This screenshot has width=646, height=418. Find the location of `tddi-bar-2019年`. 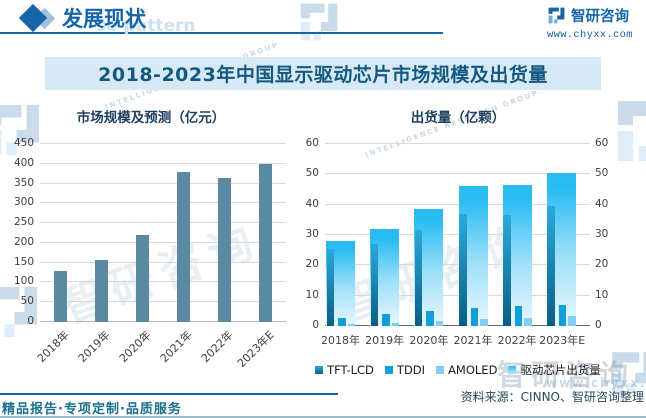

tddi-bar-2019年 is located at coordinates (386, 319).